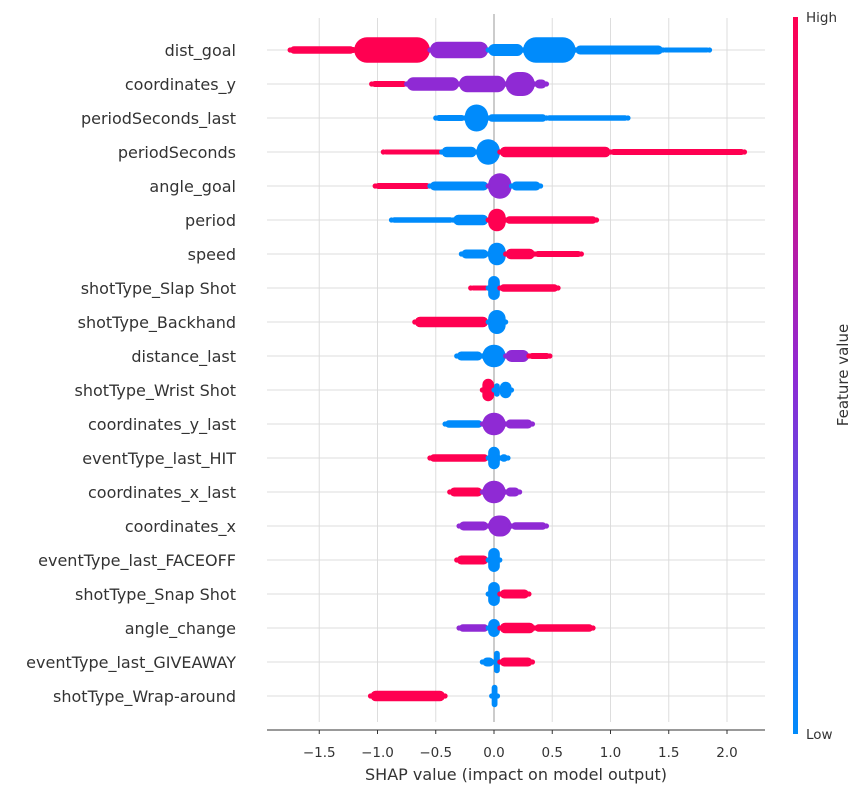 This screenshot has height=793, width=861. What do you see at coordinates (192, 187) in the screenshot?
I see `feature-label: angle_goal` at bounding box center [192, 187].